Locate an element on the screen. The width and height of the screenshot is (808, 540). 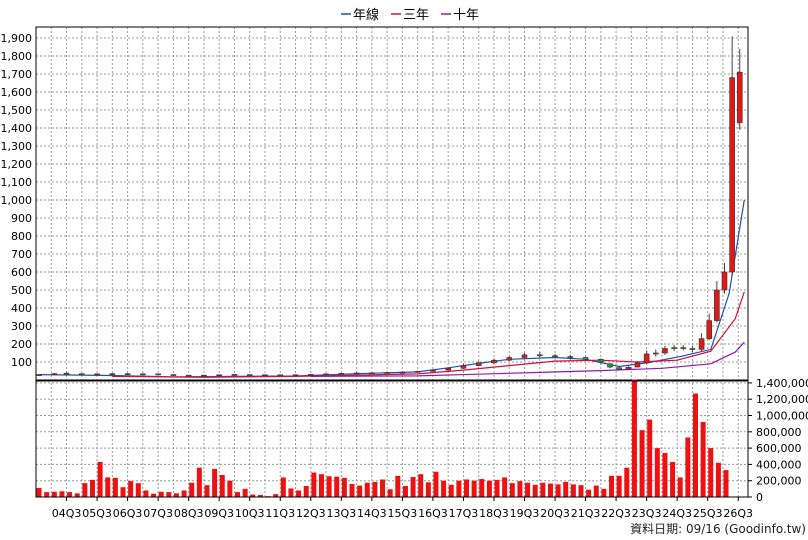
price-tick-label: 1,600 is located at coordinates (17, 92).